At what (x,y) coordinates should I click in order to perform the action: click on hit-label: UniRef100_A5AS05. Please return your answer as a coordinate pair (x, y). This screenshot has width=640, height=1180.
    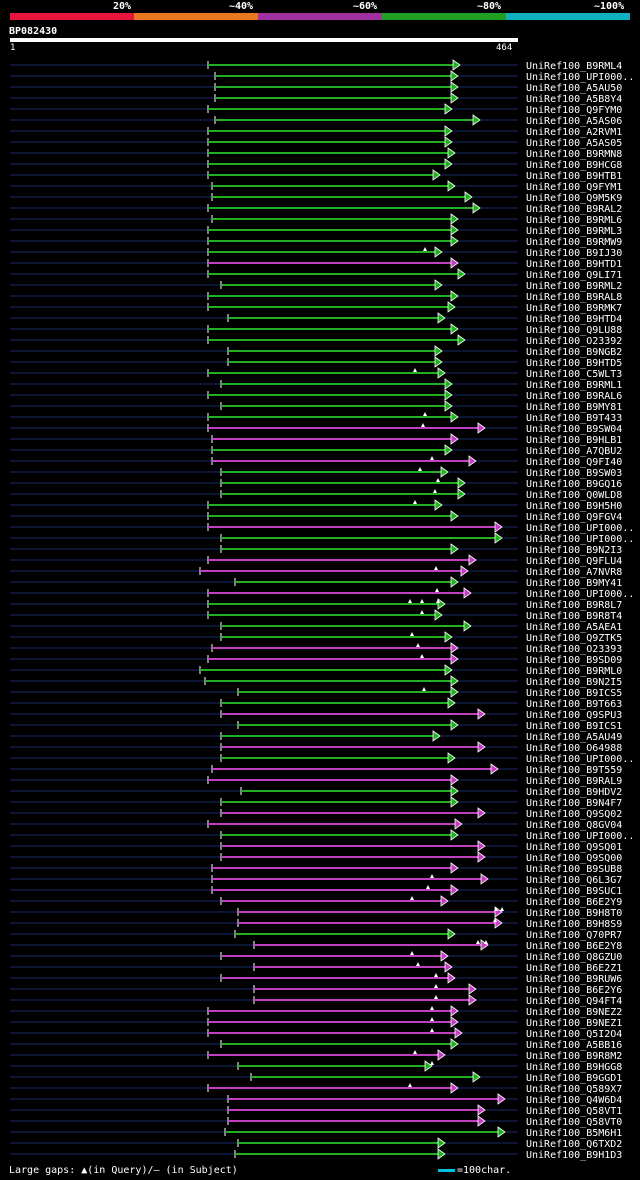
    Looking at the image, I should click on (574, 143).